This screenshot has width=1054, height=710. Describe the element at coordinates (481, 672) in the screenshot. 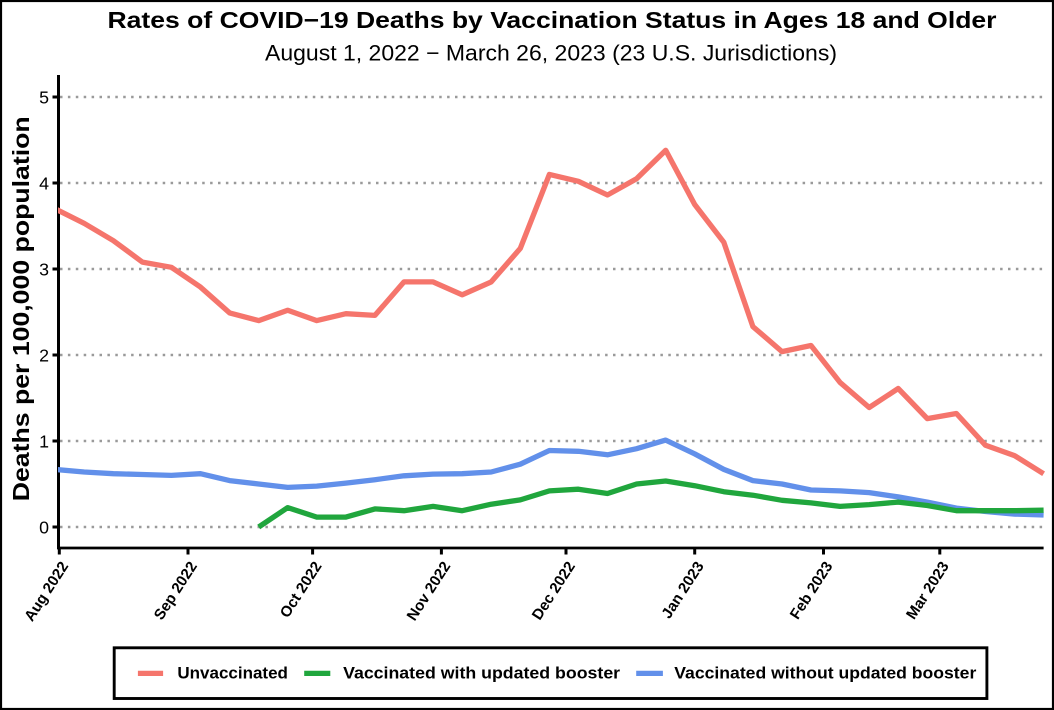

I see `svg-text:Vaccinated with updated booste: Vaccinated with updated booster` at that location.